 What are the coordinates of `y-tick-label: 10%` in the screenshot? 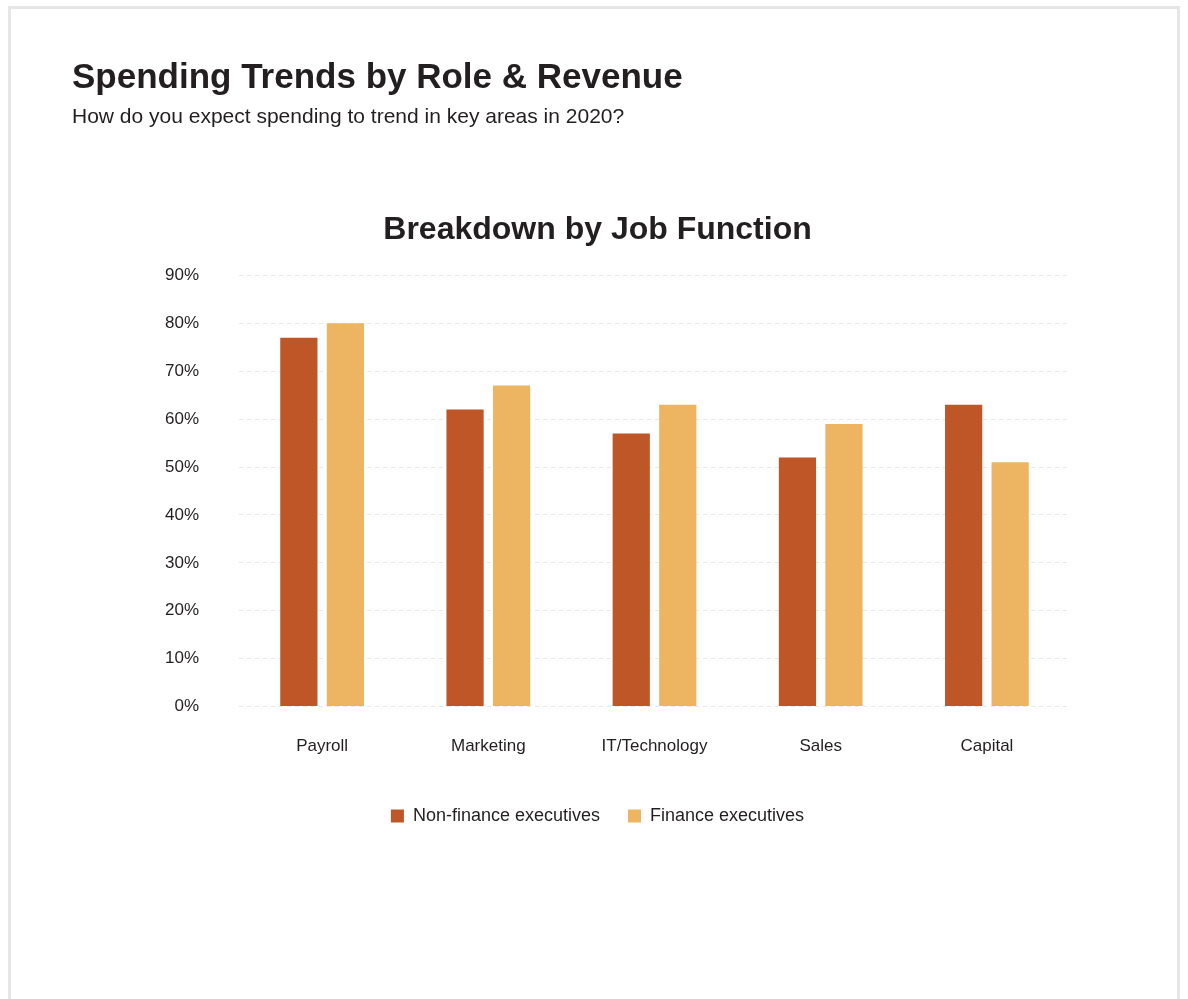 It's located at (182, 658).